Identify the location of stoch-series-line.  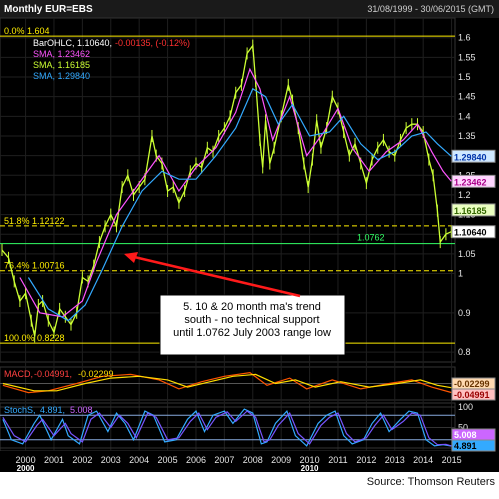
(227, 428).